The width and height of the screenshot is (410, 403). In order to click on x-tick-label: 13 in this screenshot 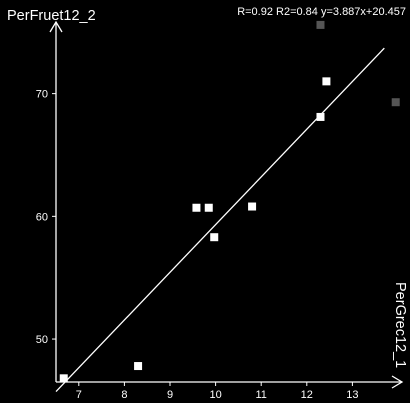, I will do `click(352, 395)`.